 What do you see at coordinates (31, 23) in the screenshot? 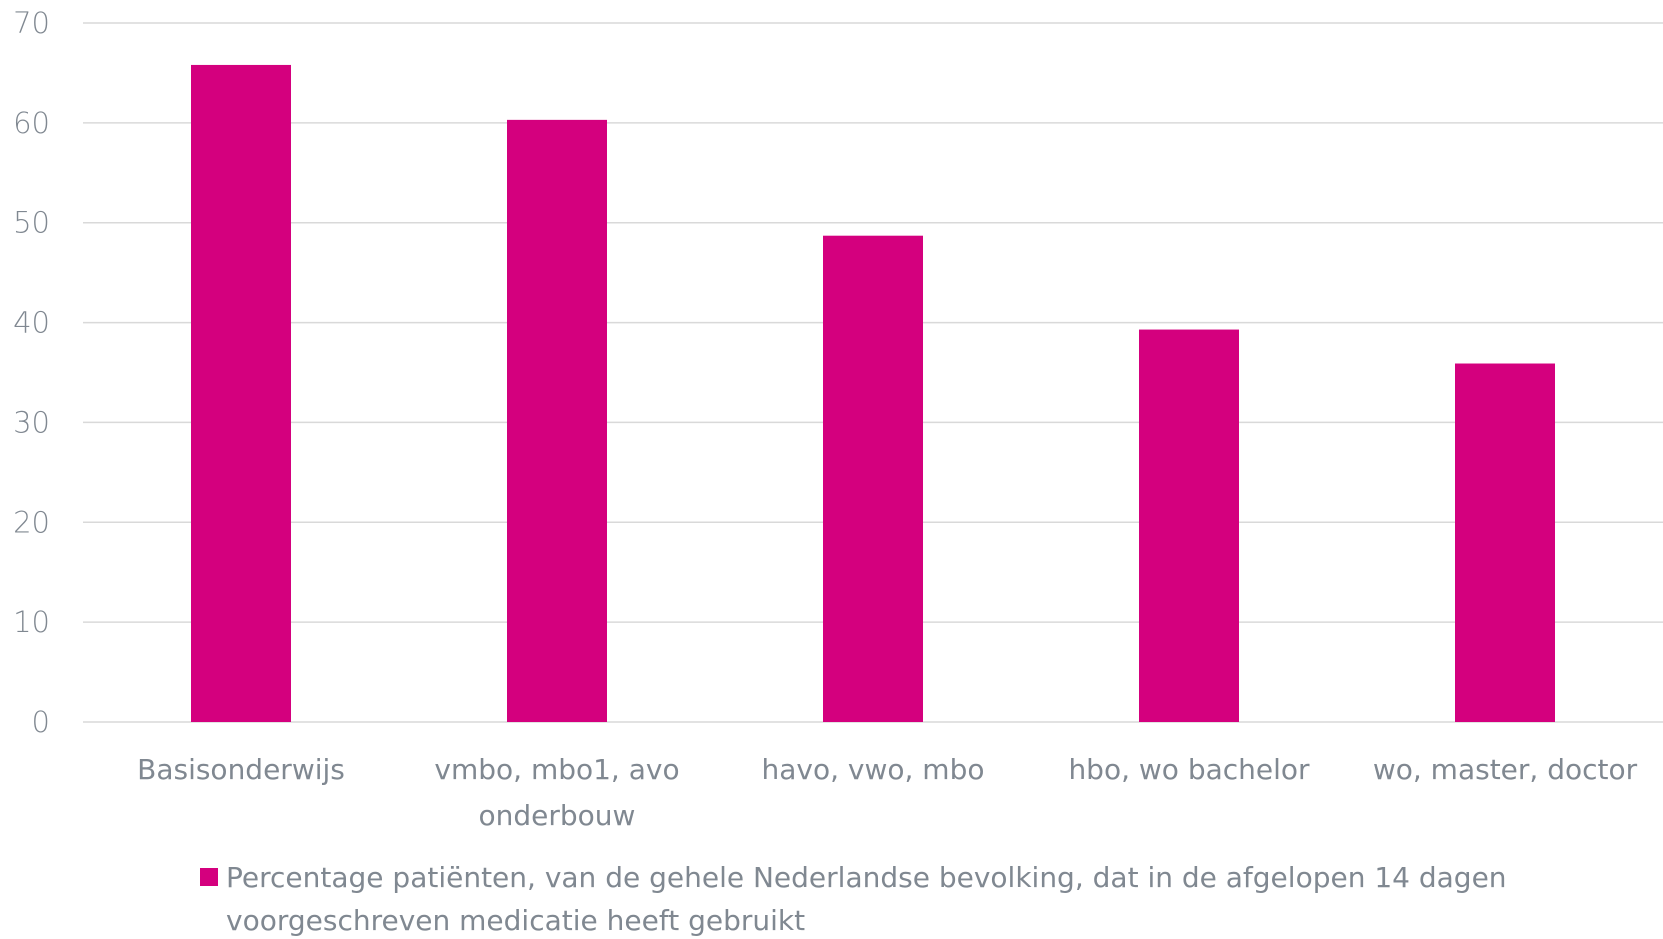
I see `y-tick-label: 70` at bounding box center [31, 23].